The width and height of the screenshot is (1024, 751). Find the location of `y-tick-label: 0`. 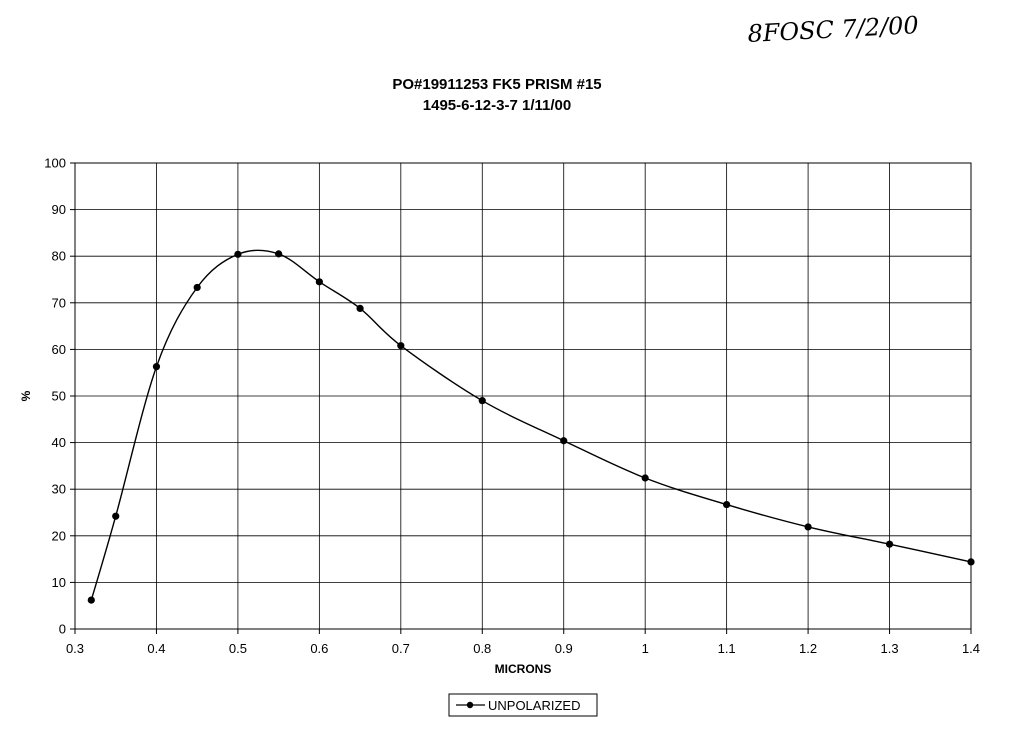

y-tick-label: 0 is located at coordinates (62, 629).